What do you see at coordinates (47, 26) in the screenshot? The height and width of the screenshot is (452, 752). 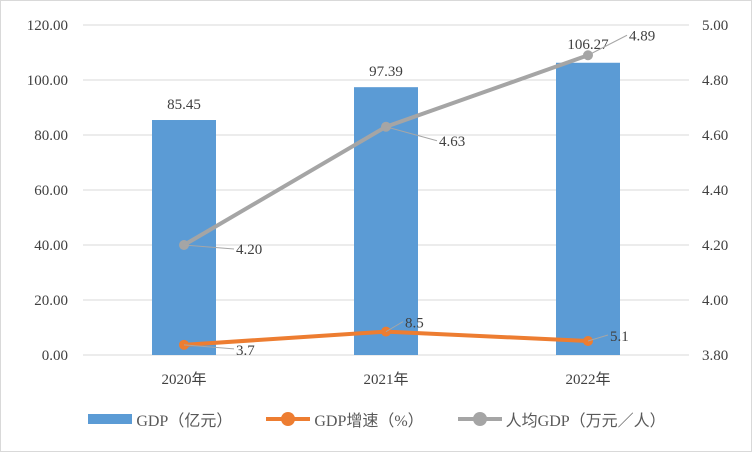 I see `y-left-tick-label: 120.00` at bounding box center [47, 26].